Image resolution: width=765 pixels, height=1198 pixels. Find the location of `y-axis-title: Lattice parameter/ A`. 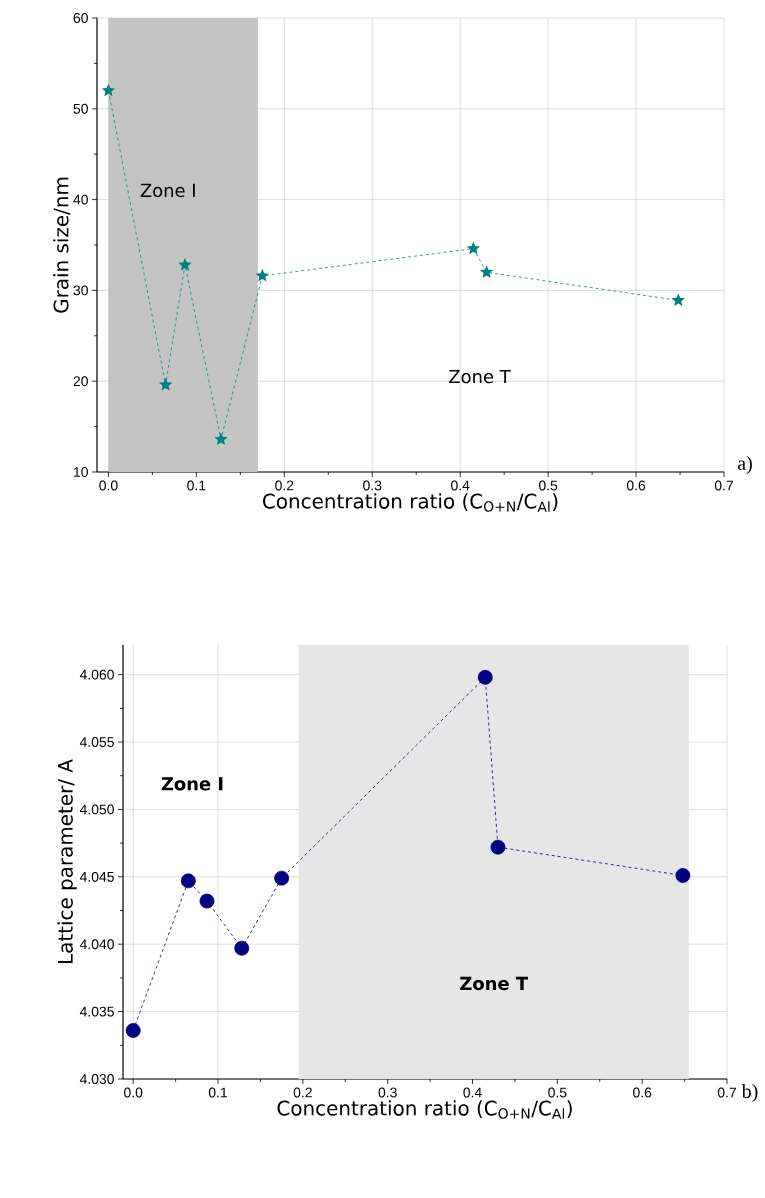

y-axis-title: Lattice parameter/ A is located at coordinates (67, 861).